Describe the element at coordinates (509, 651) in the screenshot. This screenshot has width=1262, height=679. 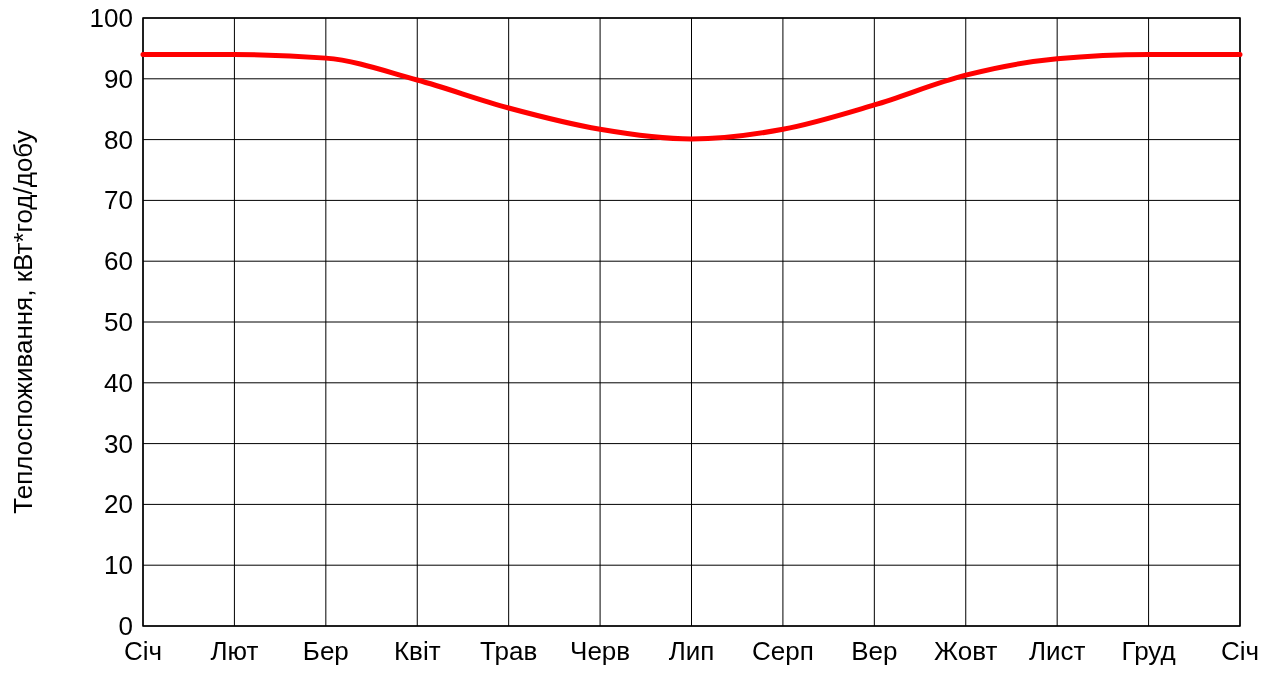
I see `x-tick-label: Трав` at that location.